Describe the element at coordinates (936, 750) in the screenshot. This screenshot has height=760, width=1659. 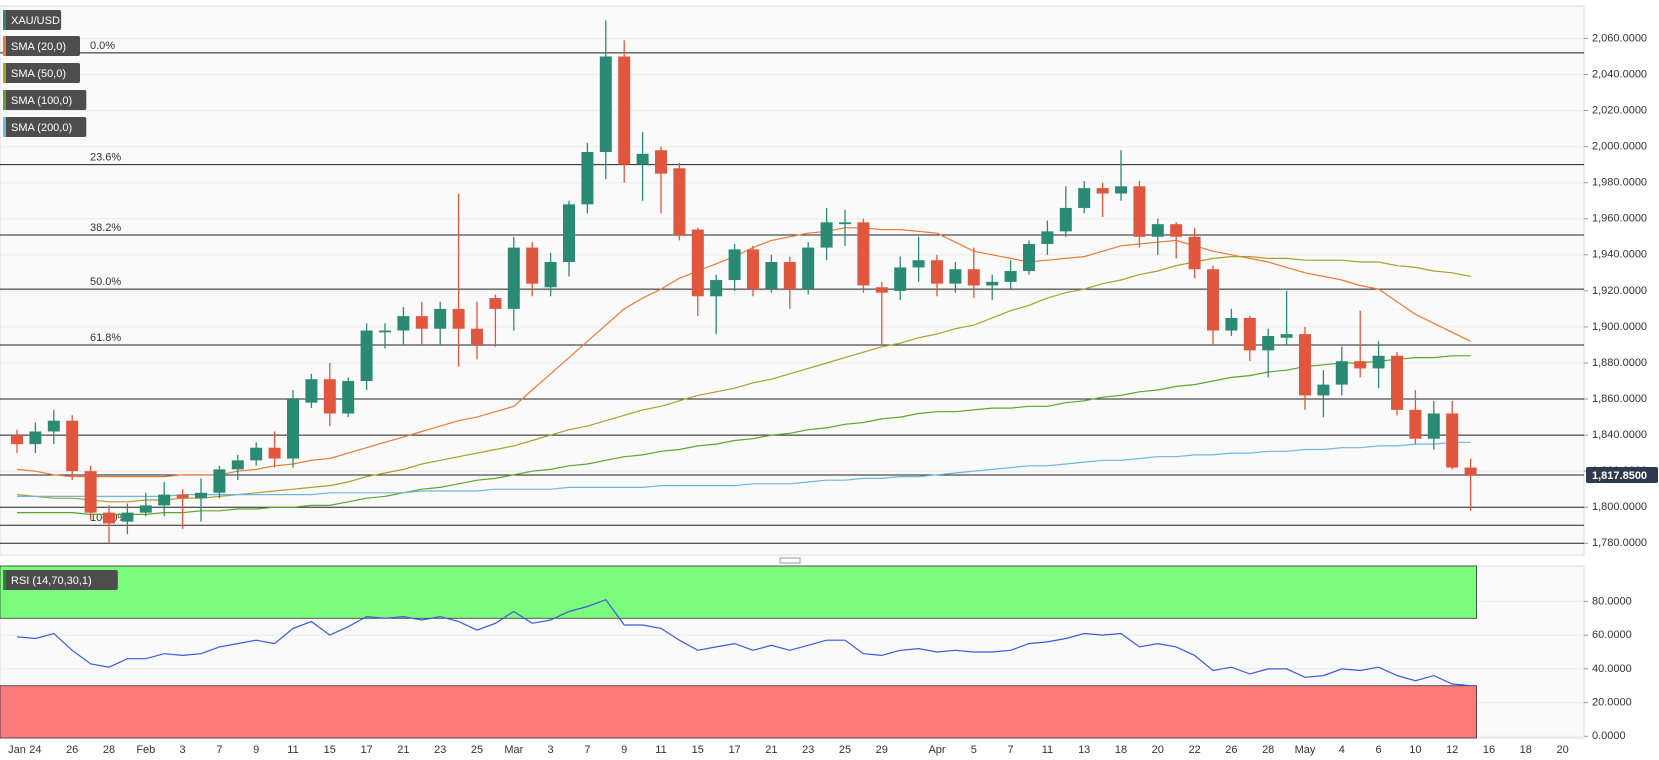
I see `x-tick-label: Apr` at that location.